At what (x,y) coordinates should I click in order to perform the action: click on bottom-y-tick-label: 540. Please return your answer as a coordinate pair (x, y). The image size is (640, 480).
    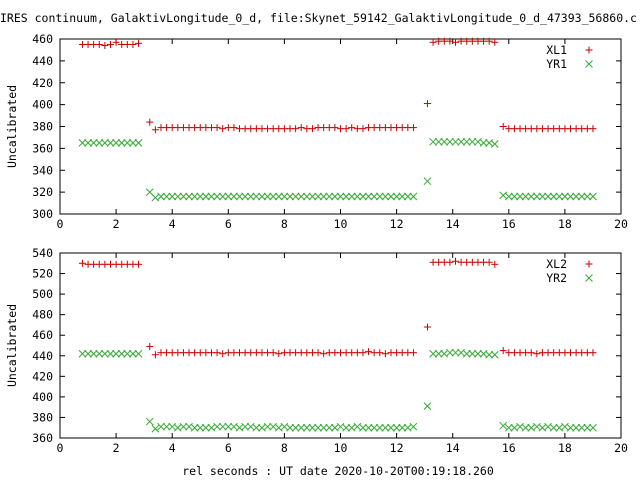
    Looking at the image, I should click on (42, 253).